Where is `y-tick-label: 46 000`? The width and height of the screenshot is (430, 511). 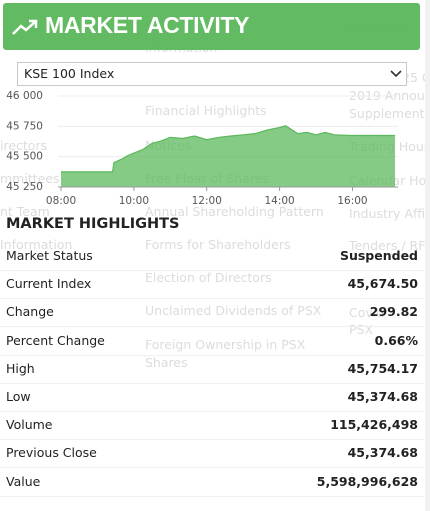 y-tick-label: 46 000 is located at coordinates (24, 96).